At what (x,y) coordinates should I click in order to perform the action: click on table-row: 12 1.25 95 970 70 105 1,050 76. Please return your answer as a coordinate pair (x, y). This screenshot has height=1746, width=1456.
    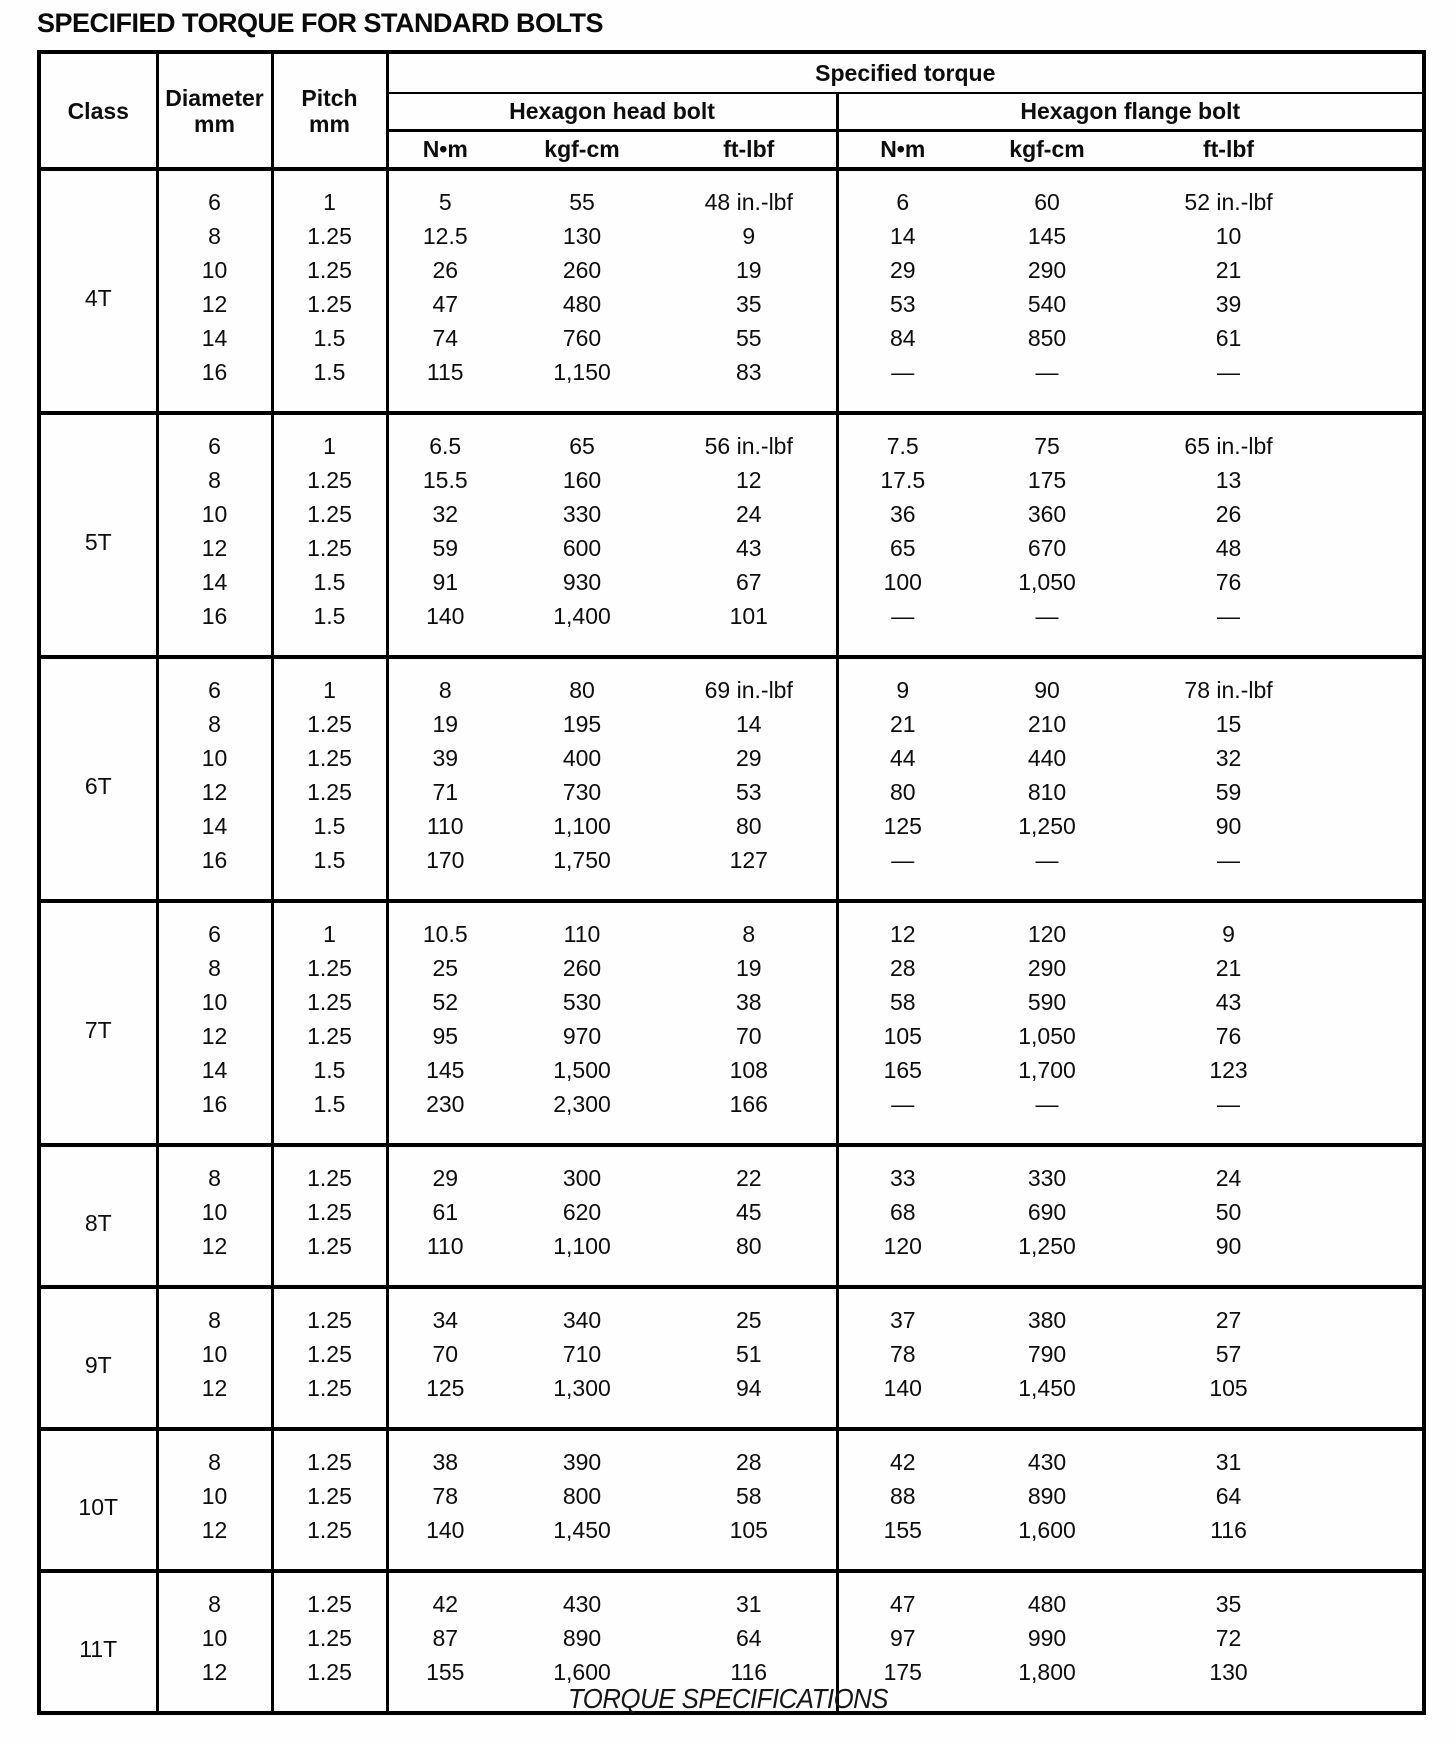
    Looking at the image, I should click on (731, 1036).